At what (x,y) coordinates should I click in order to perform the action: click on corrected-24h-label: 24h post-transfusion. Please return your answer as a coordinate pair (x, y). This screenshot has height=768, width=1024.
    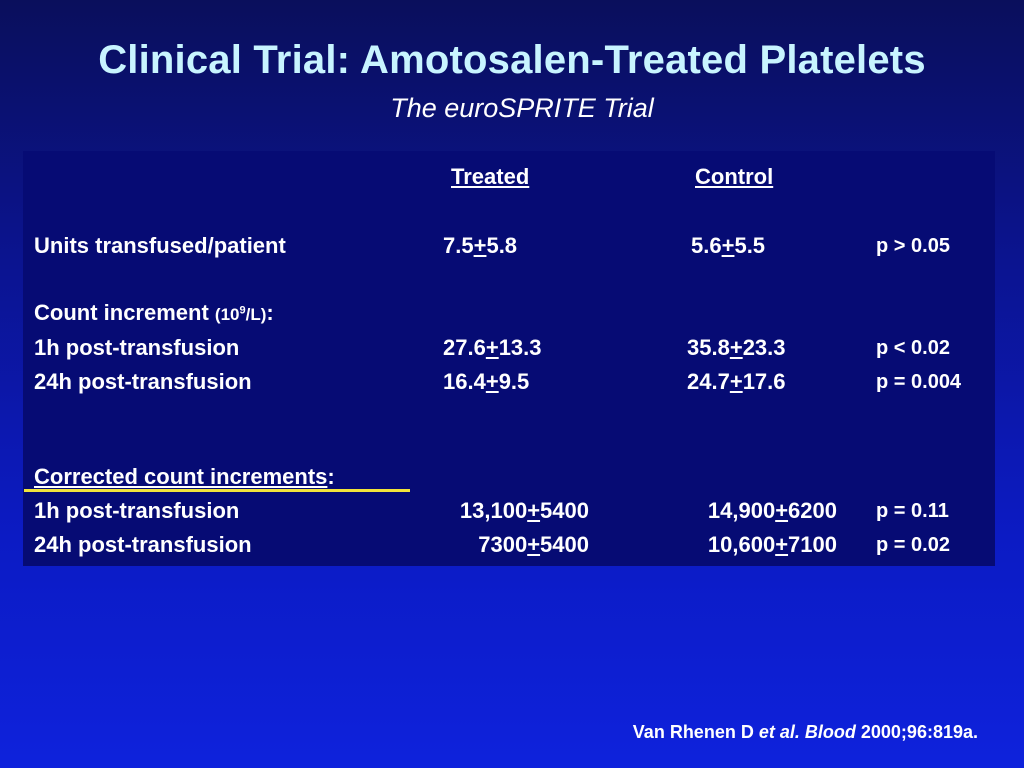
    Looking at the image, I should click on (143, 544).